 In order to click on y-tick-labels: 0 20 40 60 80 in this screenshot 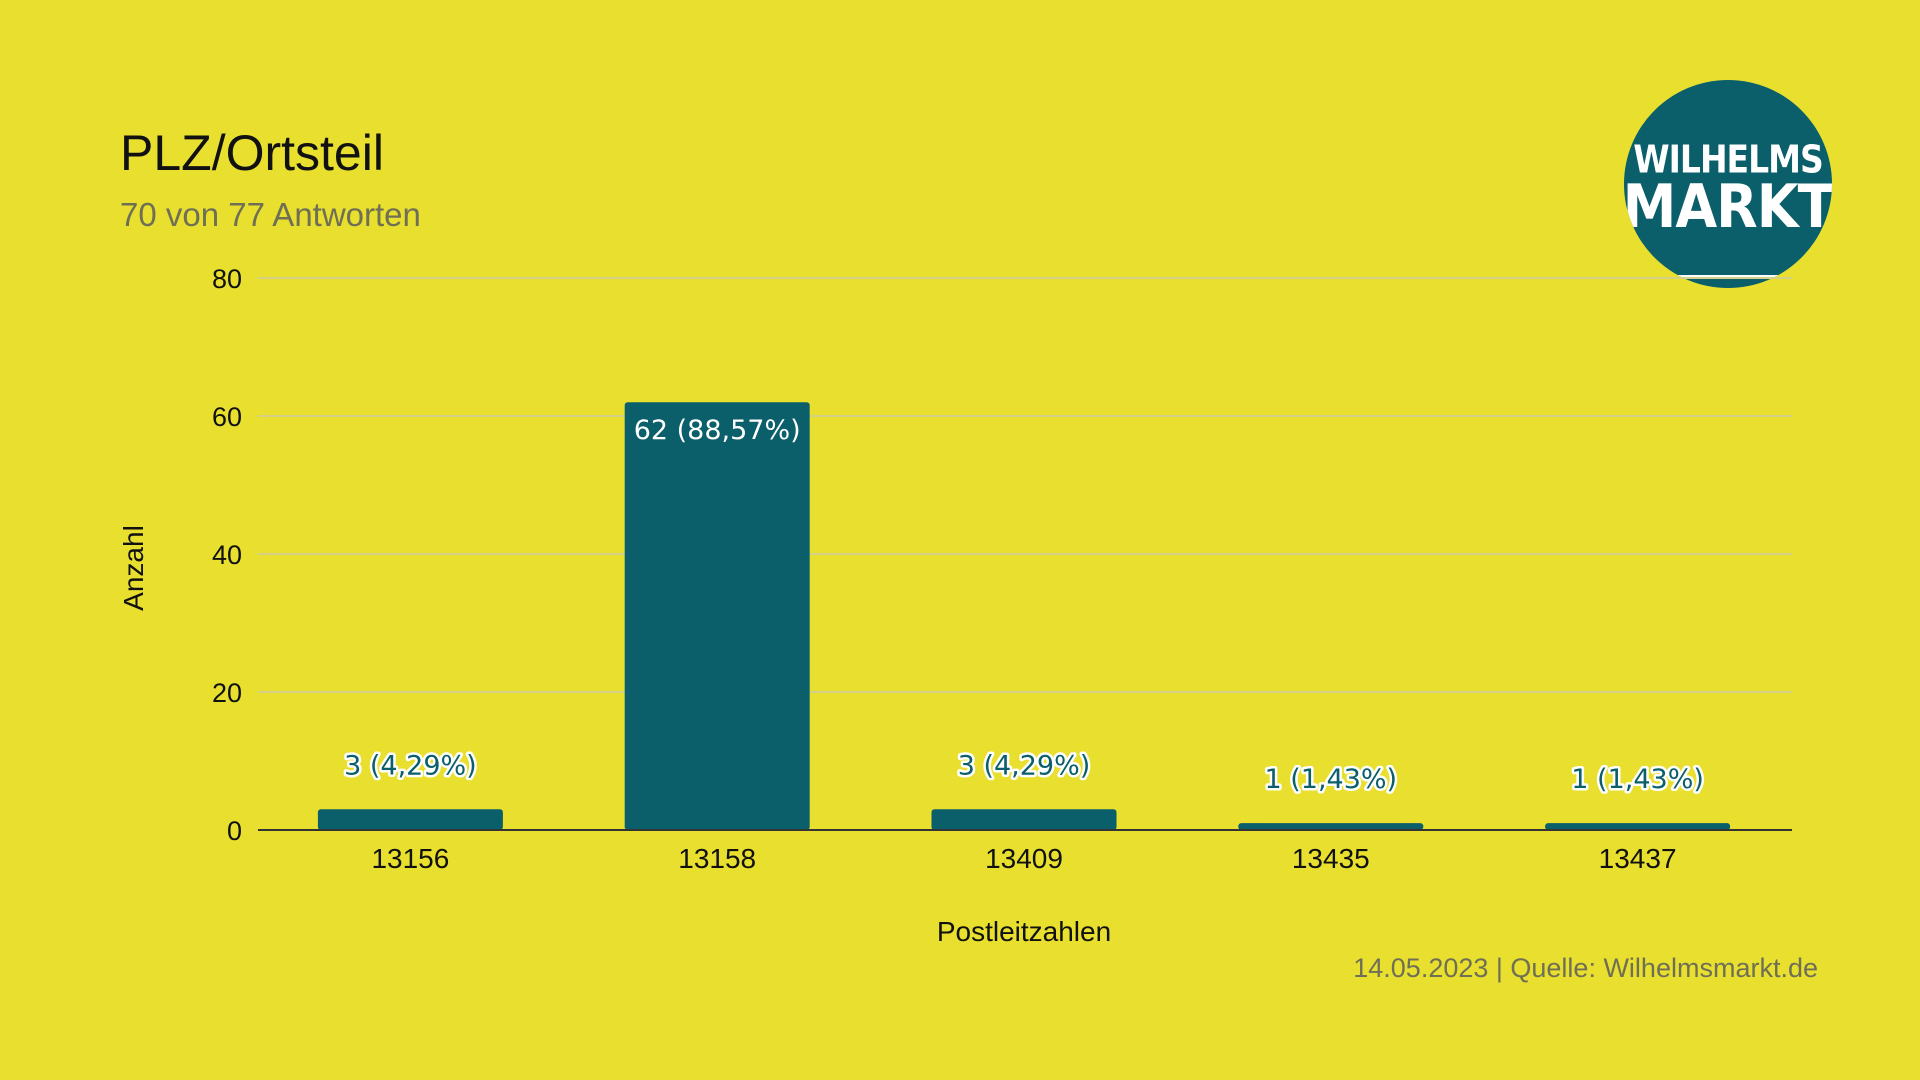, I will do `click(227, 555)`.